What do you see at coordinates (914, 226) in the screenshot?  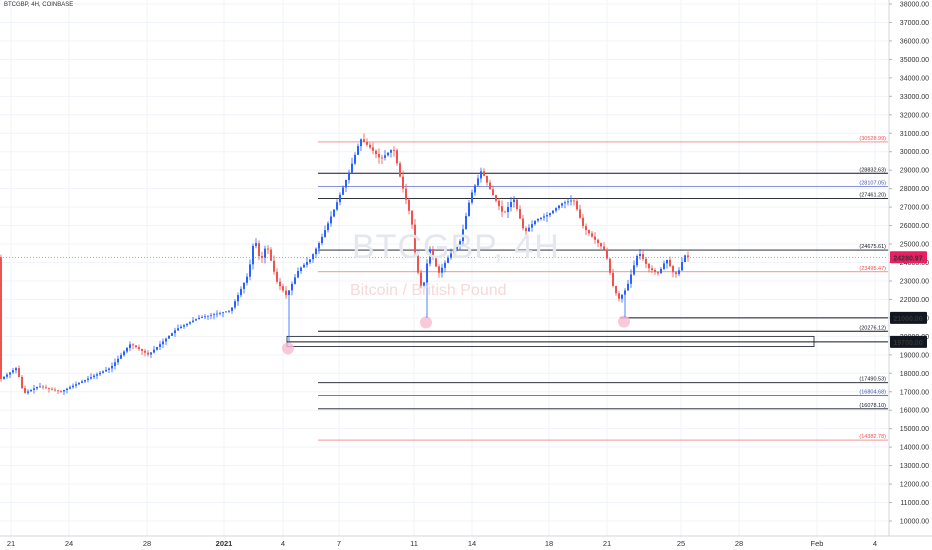 I see `price-tick-label: 26000.00` at bounding box center [914, 226].